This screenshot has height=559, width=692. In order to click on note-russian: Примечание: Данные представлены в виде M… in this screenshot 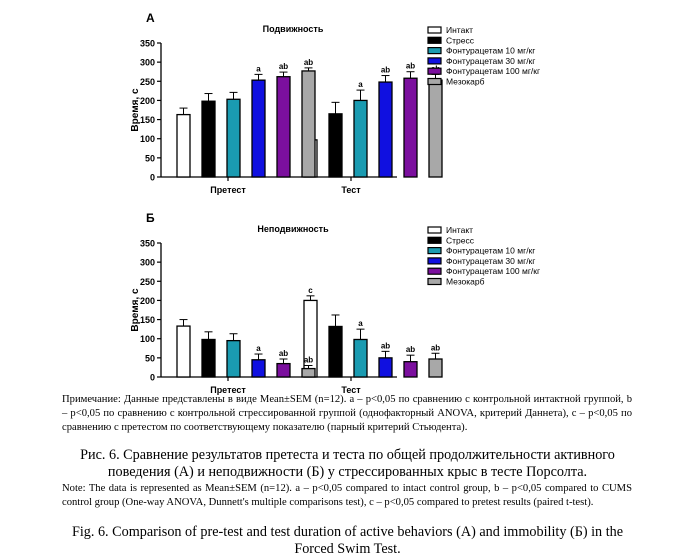, I will do `click(347, 413)`.